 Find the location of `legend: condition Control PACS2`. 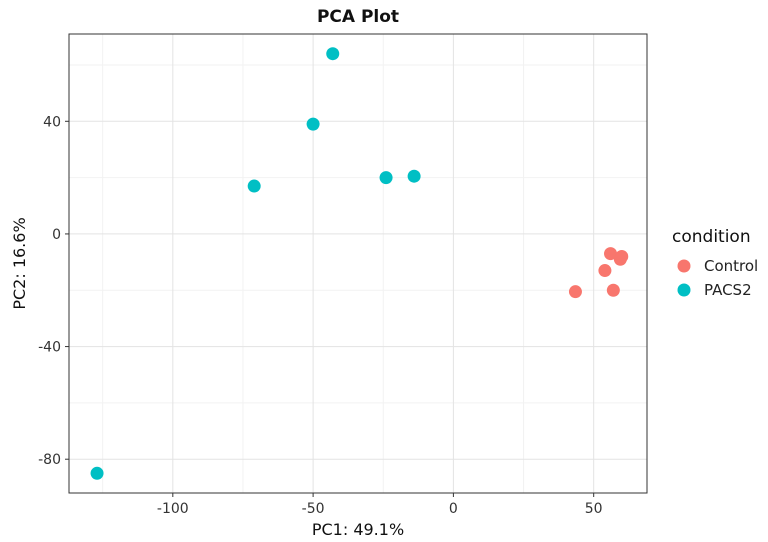

legend: condition Control PACS2 is located at coordinates (715, 263).